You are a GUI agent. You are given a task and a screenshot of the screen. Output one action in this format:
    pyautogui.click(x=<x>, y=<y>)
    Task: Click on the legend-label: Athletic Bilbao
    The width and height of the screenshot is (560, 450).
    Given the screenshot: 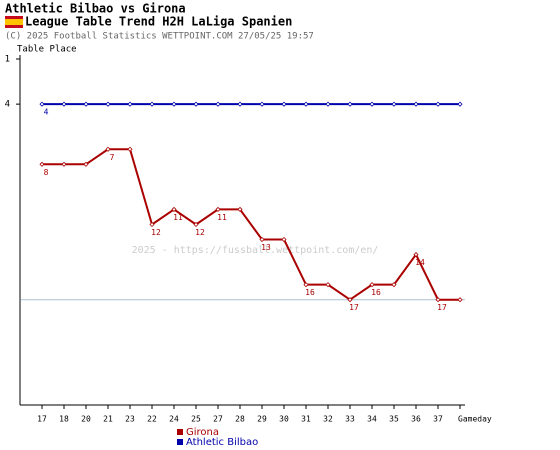 What is the action you would take?
    pyautogui.click(x=222, y=442)
    